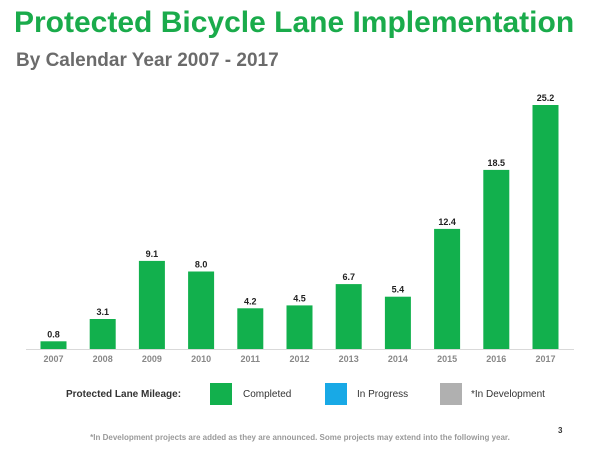 Image resolution: width=600 pixels, height=450 pixels. What do you see at coordinates (124, 394) in the screenshot?
I see `legend-lead: Protected Lane Mileage:` at bounding box center [124, 394].